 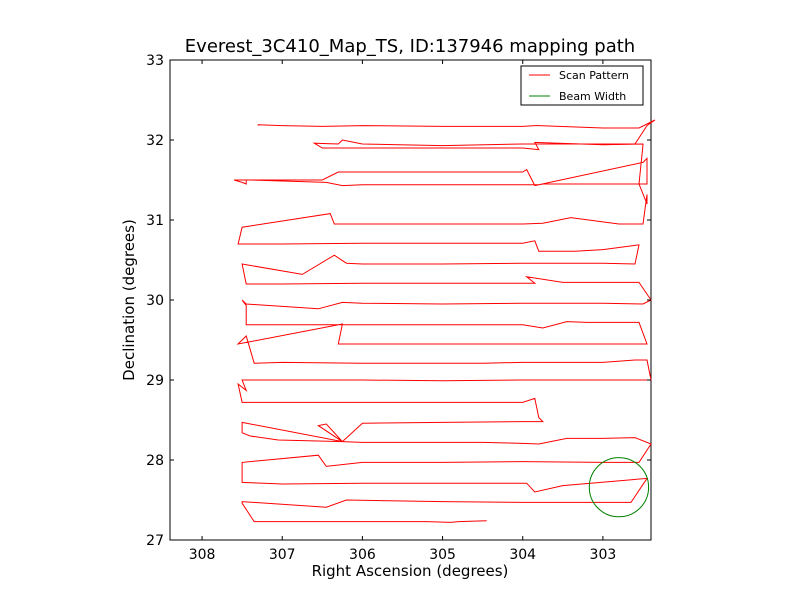 I want to click on x-tick-label: 303, so click(x=603, y=555).